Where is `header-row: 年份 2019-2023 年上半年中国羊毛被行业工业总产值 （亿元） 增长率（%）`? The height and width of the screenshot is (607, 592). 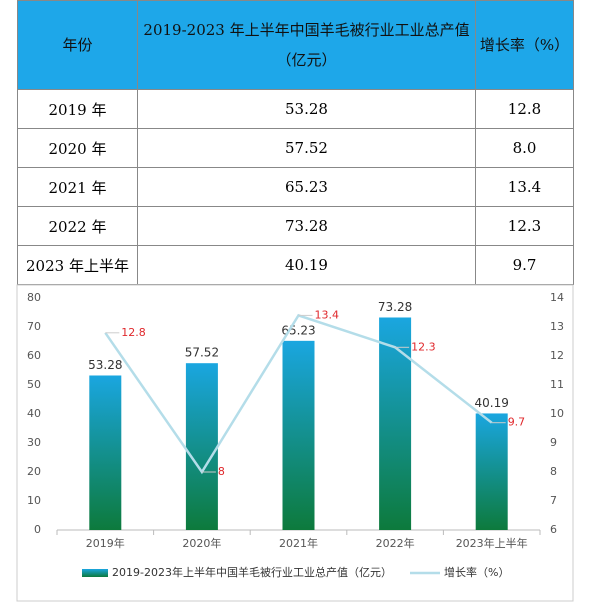 header-row: 年份 2019-2023 年上半年中国羊毛被行业工业总产值 （亿元） 增长率（%） is located at coordinates (295, 45).